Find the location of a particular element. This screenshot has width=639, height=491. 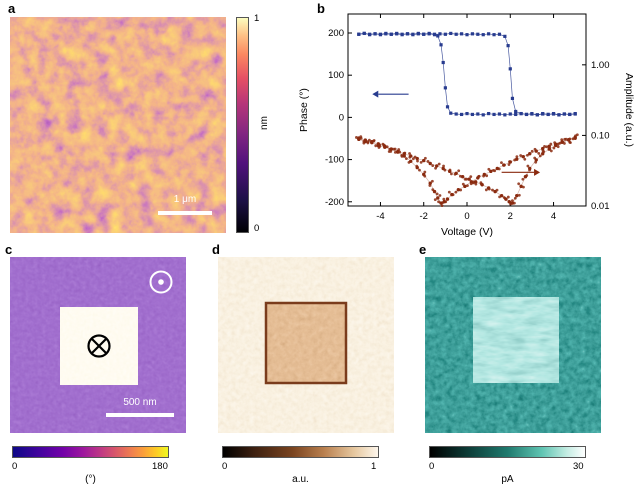

colorbar-c-min: 0 is located at coordinates (15, 466).